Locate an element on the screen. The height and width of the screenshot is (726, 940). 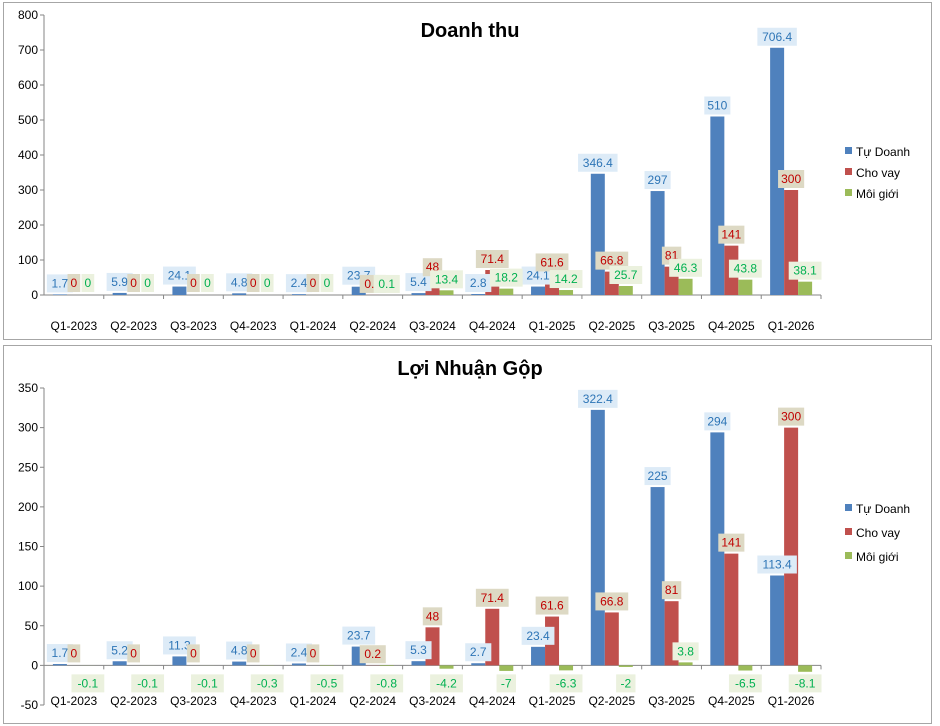
data-label-tu-doanh: 5.2 is located at coordinates (119, 650).